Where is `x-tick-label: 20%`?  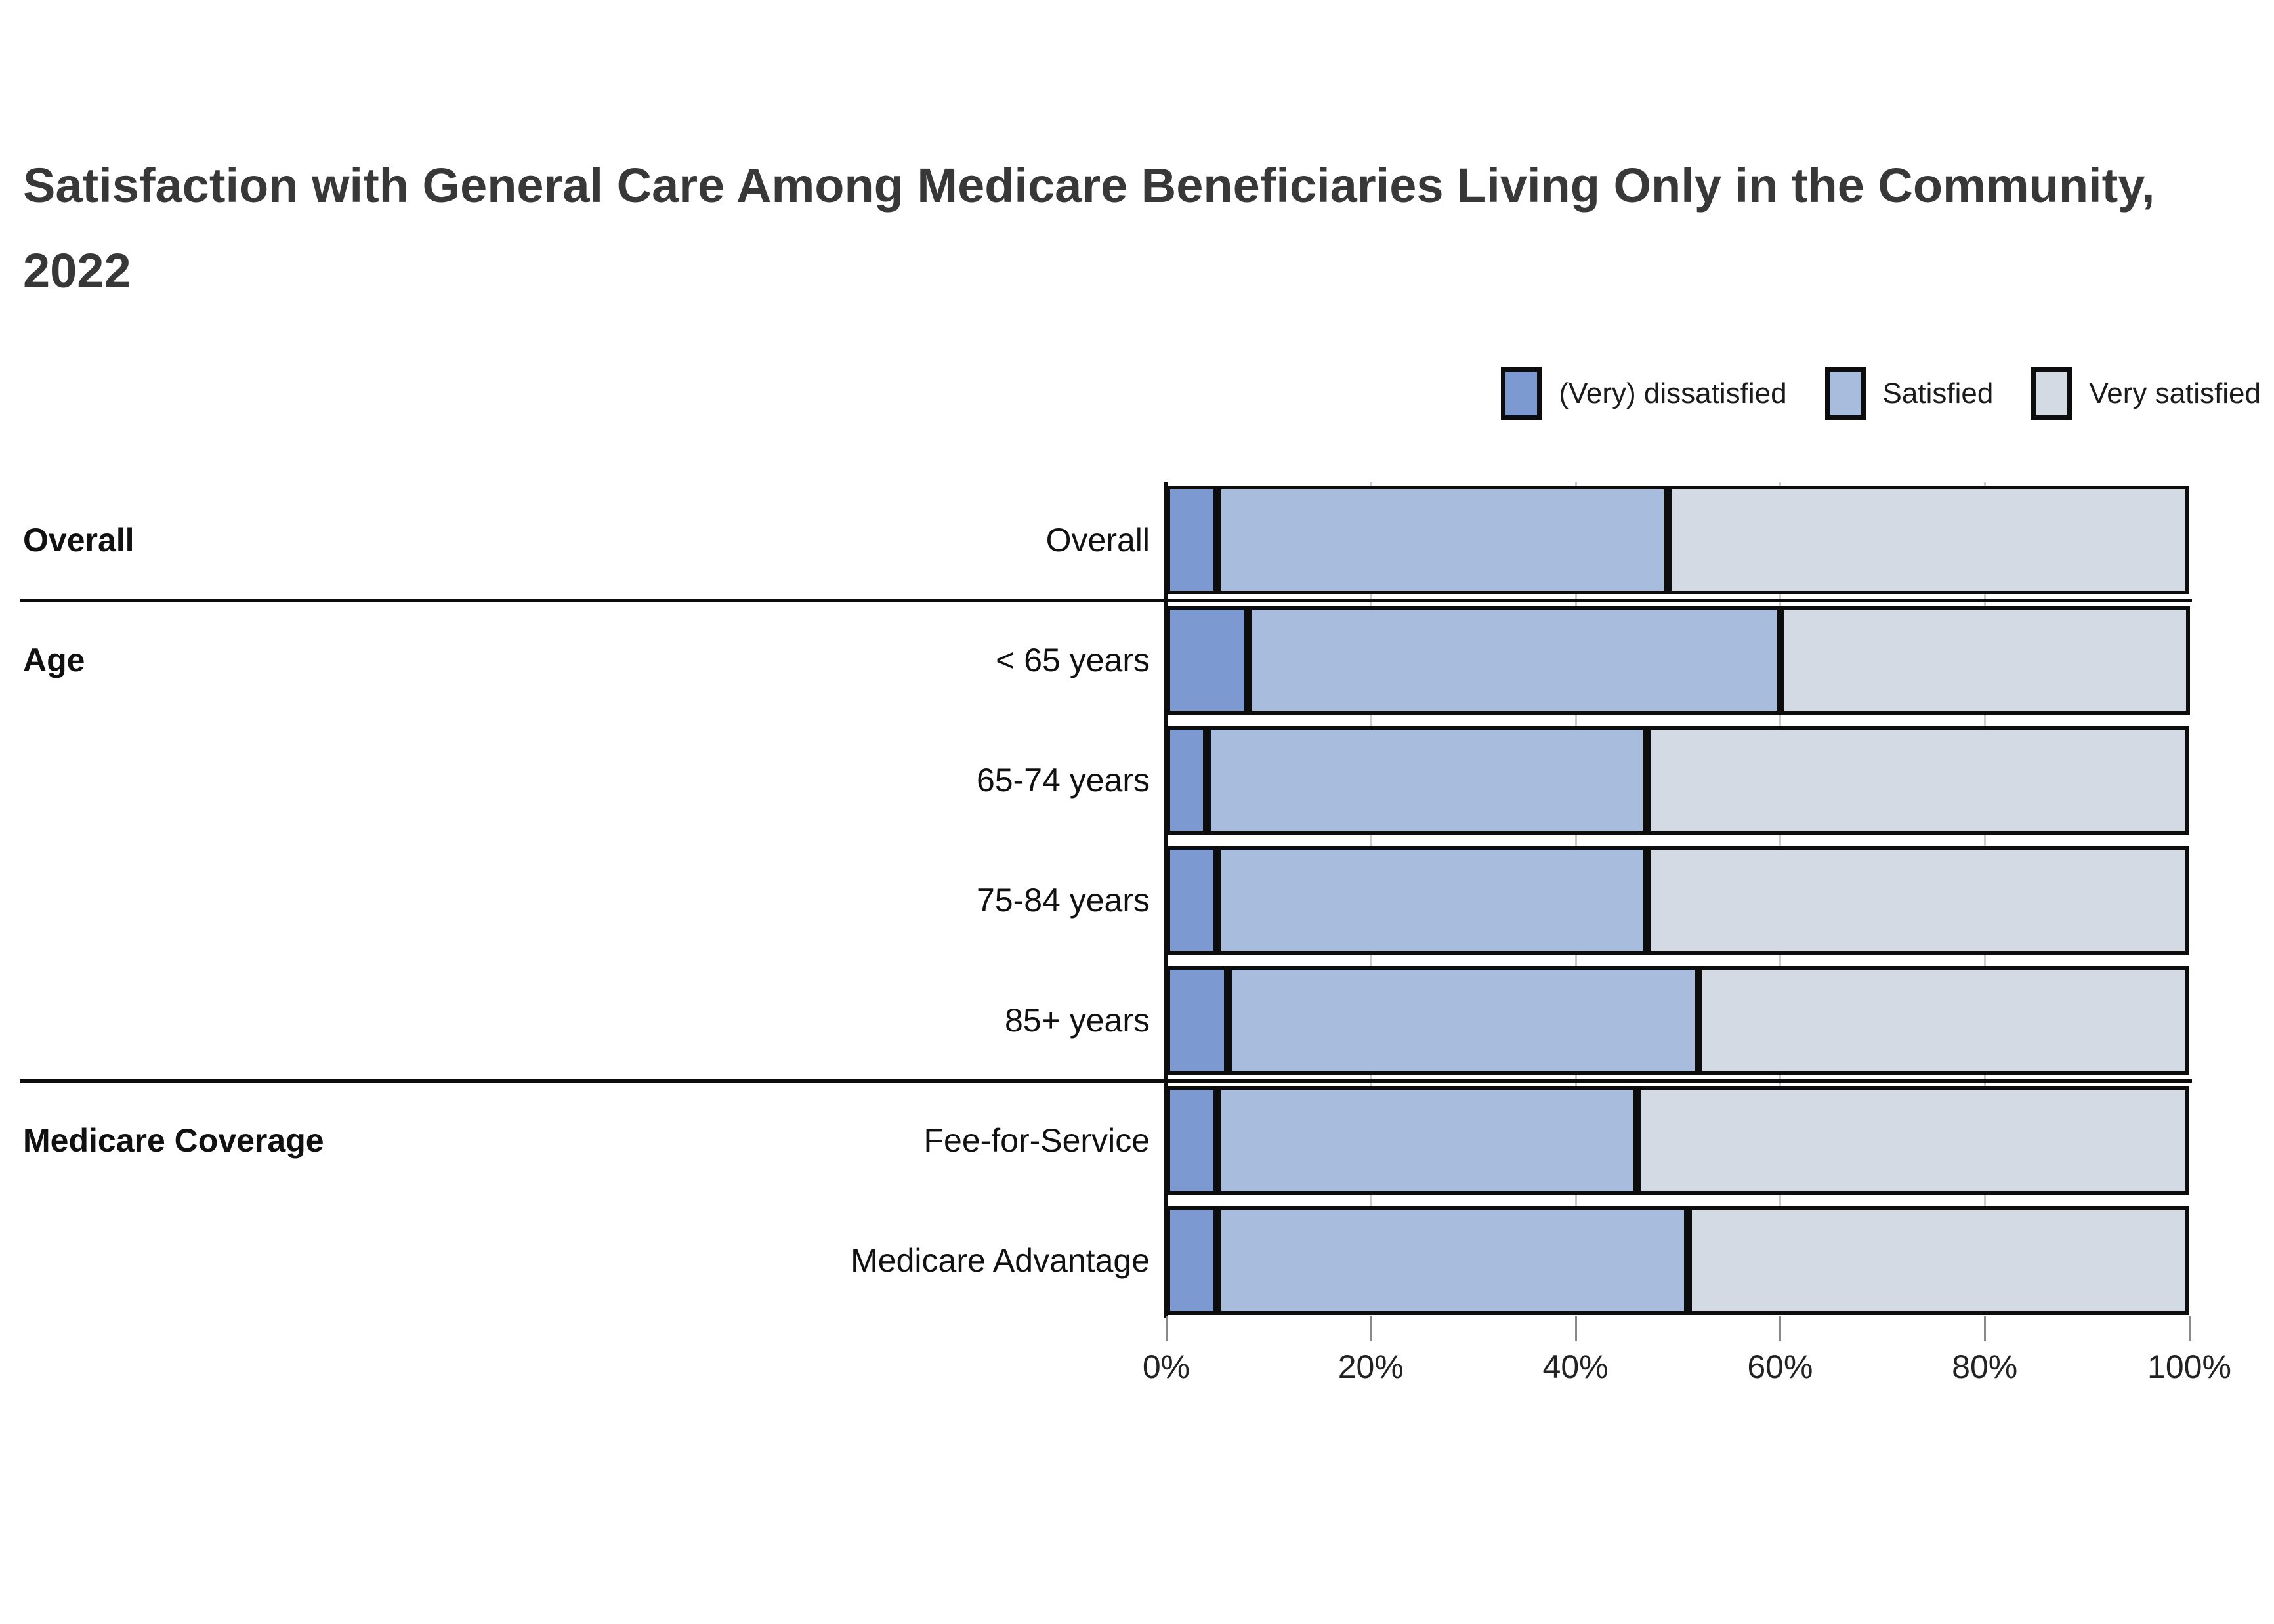
x-tick-label: 20% is located at coordinates (1370, 1366).